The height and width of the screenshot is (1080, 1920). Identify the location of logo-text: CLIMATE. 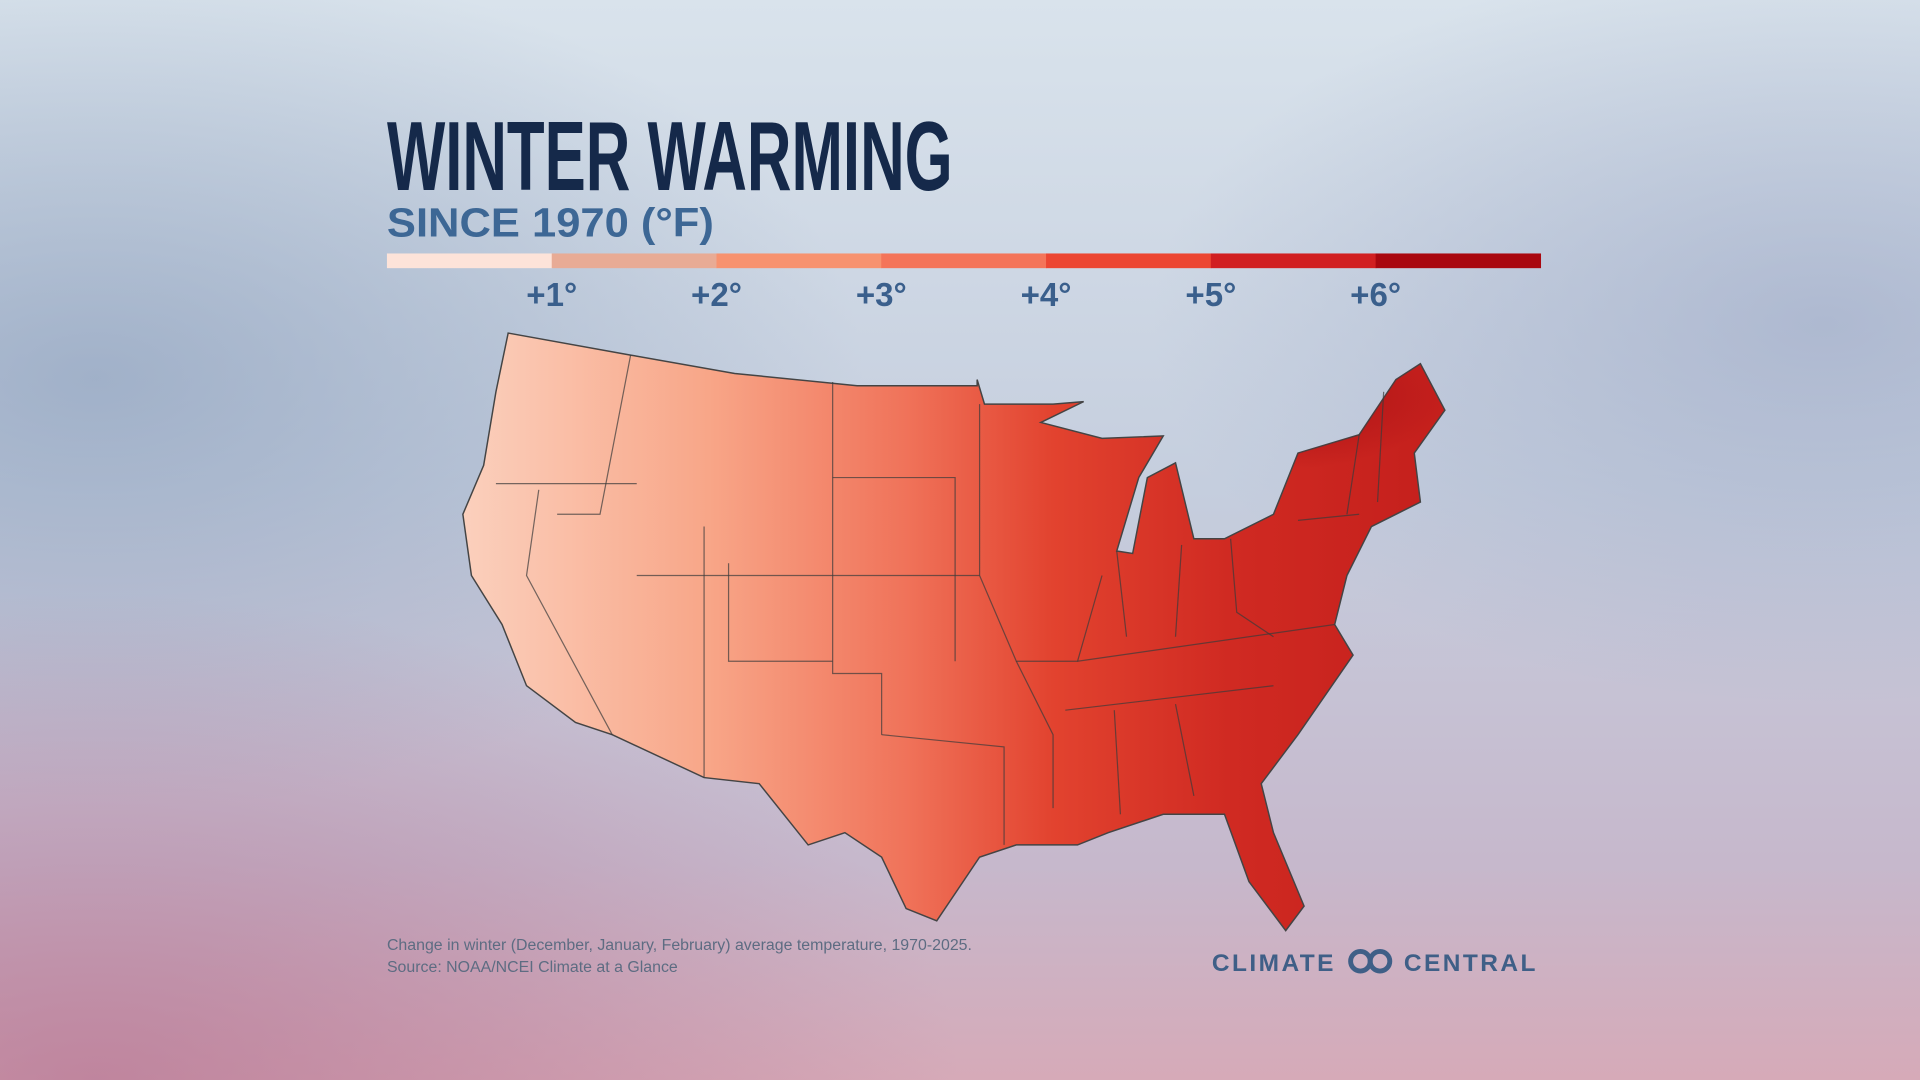
(1274, 963).